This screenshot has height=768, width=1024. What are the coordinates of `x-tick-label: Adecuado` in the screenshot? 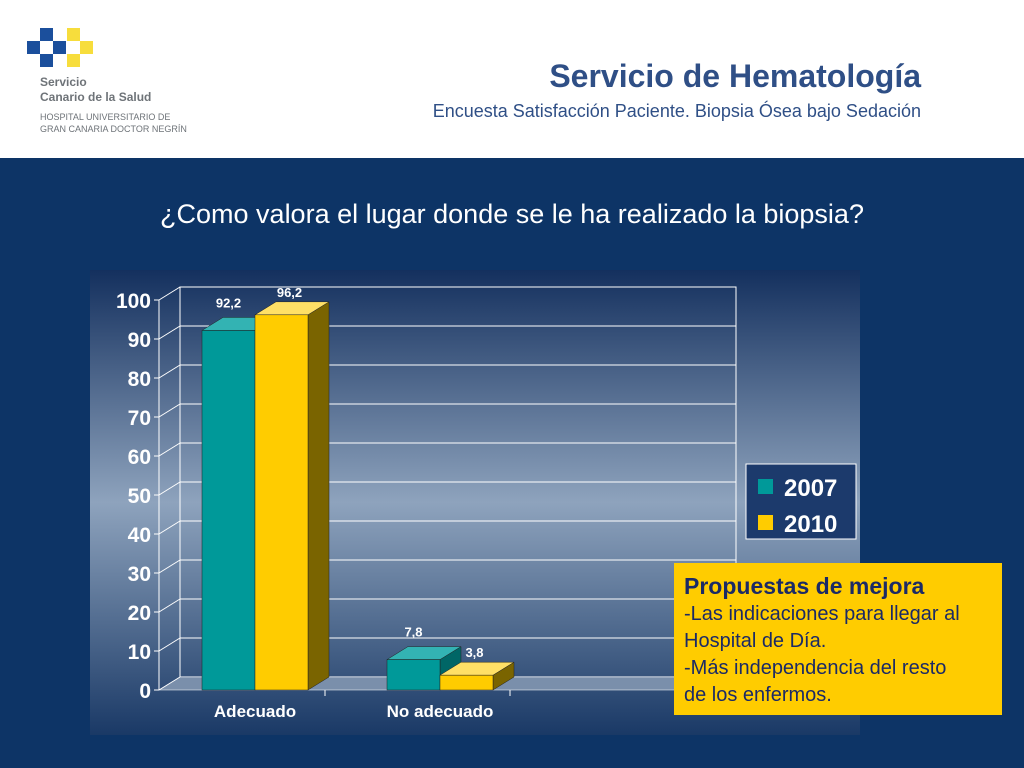 It's located at (255, 711).